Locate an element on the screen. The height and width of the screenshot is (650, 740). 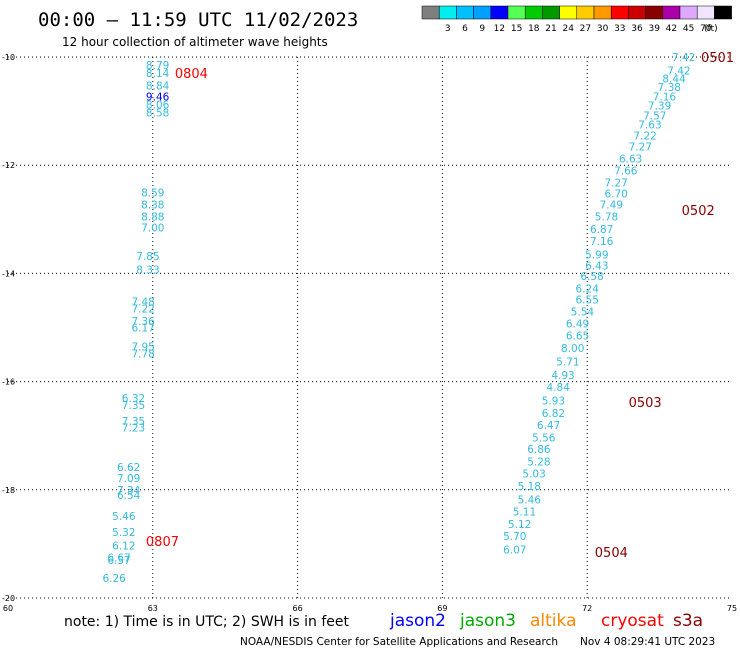
wave-height-value: 7.27 is located at coordinates (640, 147).